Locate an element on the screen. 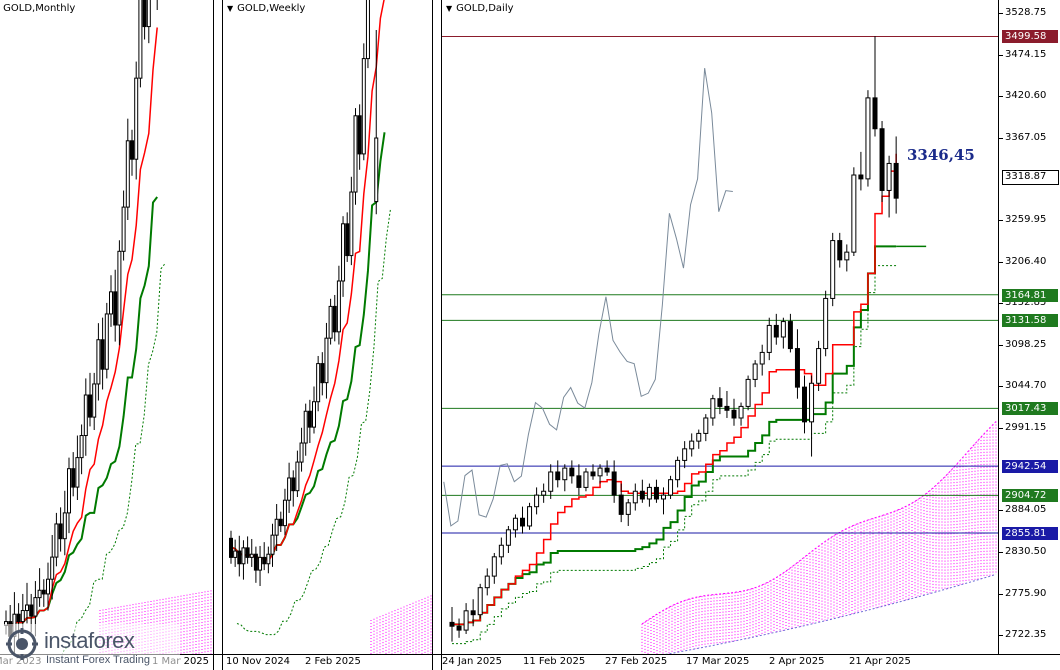 This screenshot has height=670, width=1060. price-tick-label: 2722.35 is located at coordinates (1022, 634).